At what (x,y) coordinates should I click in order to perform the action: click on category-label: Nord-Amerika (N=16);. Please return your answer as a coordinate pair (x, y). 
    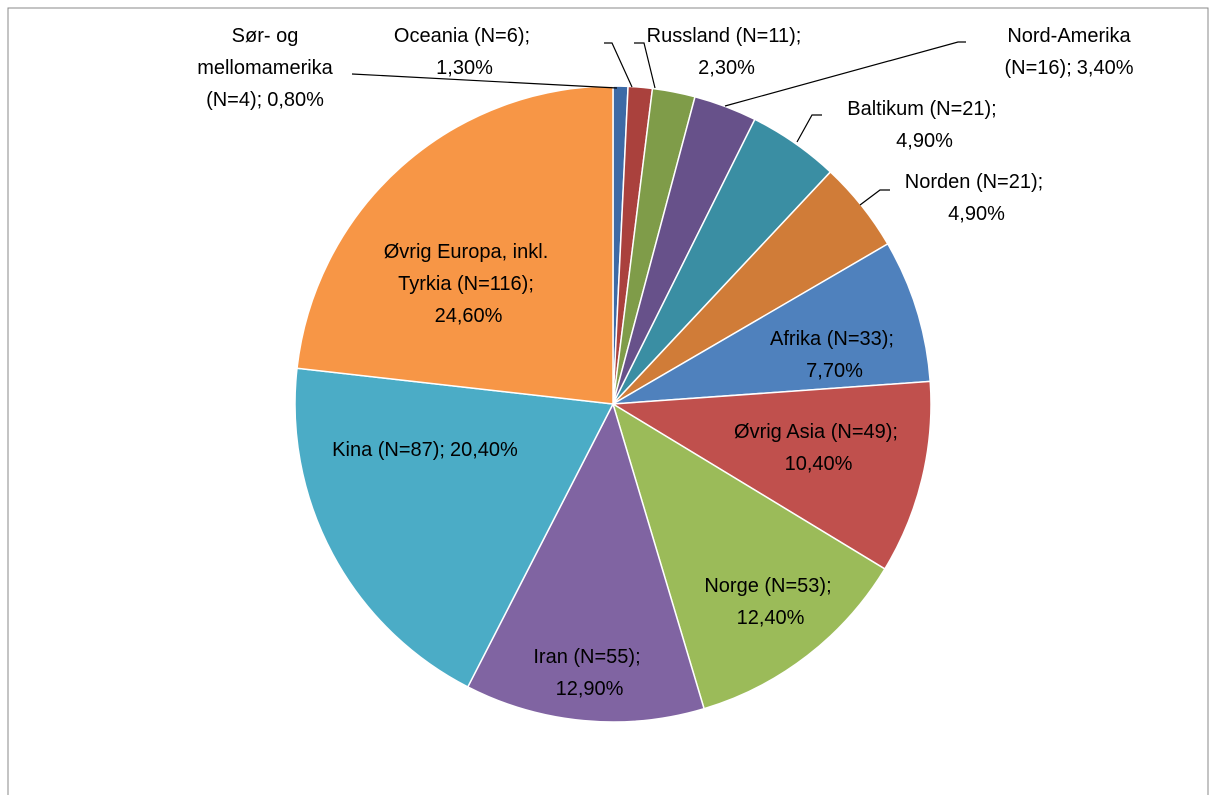
    Looking at the image, I should click on (1067, 52).